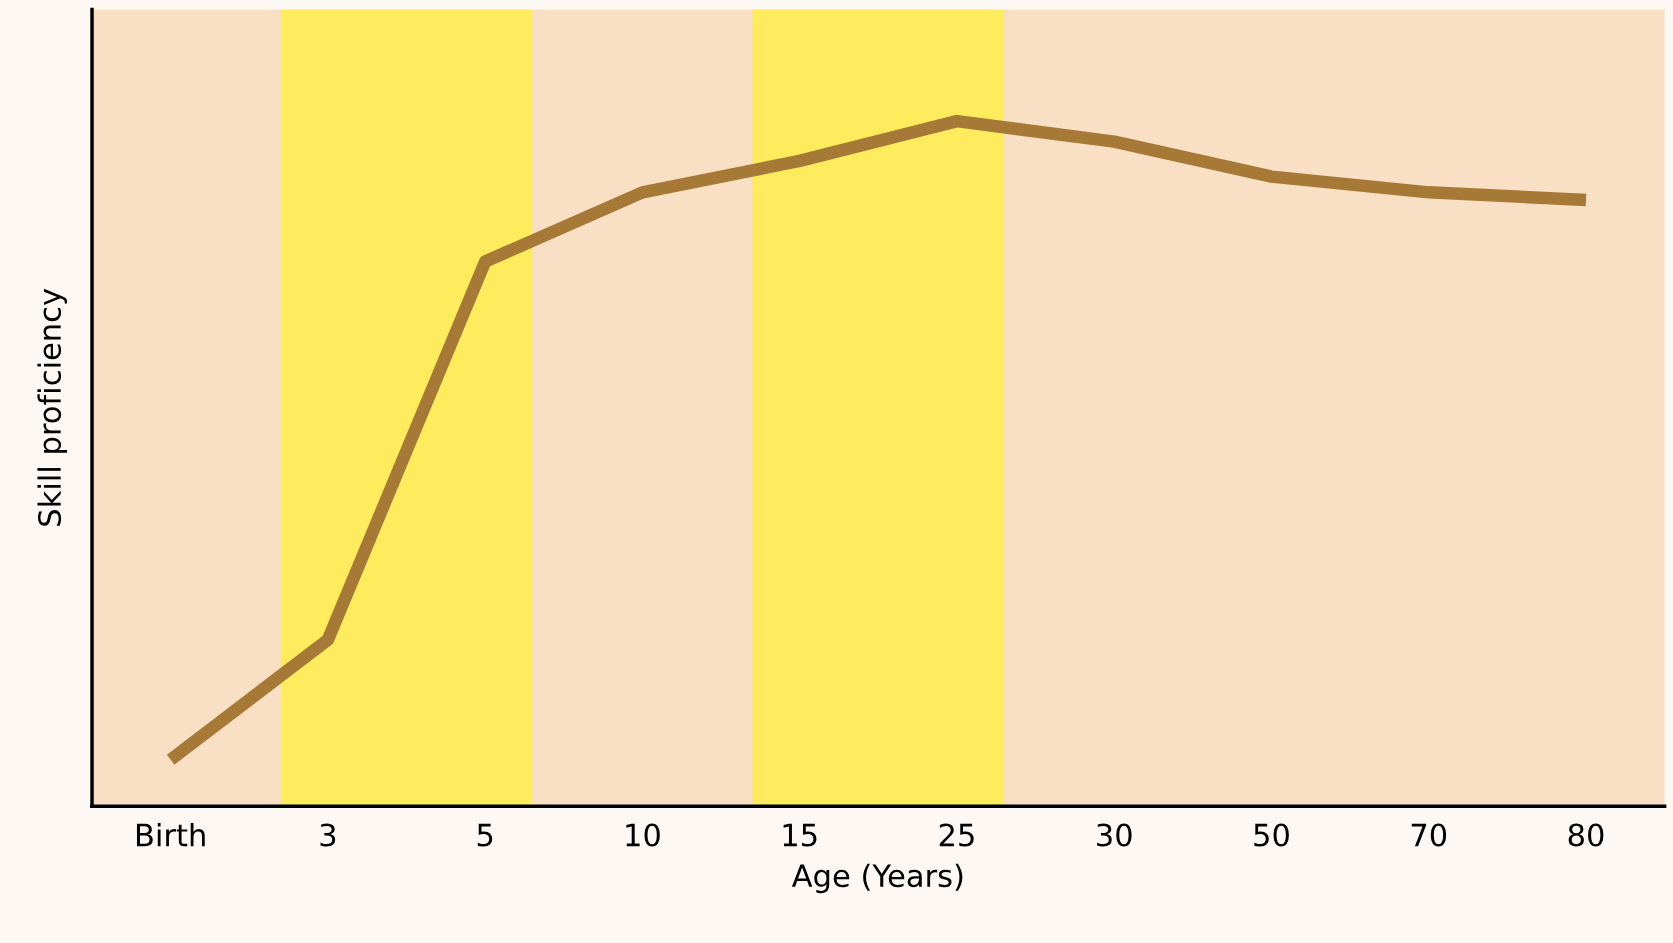 The height and width of the screenshot is (943, 1673). I want to click on y-axis-title: Skill proficiency, so click(52, 407).